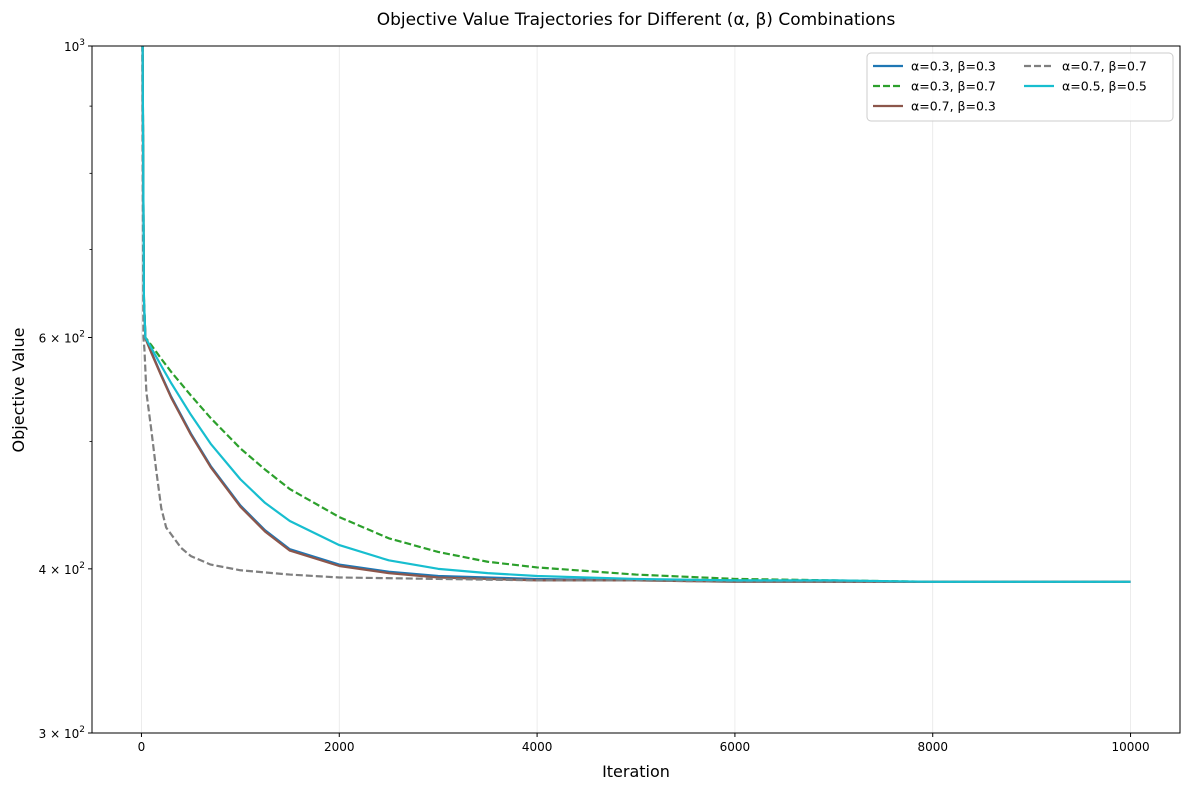 The image size is (1189, 790). I want to click on legend-label-1: α=0.3, β=0.3, so click(953, 66).